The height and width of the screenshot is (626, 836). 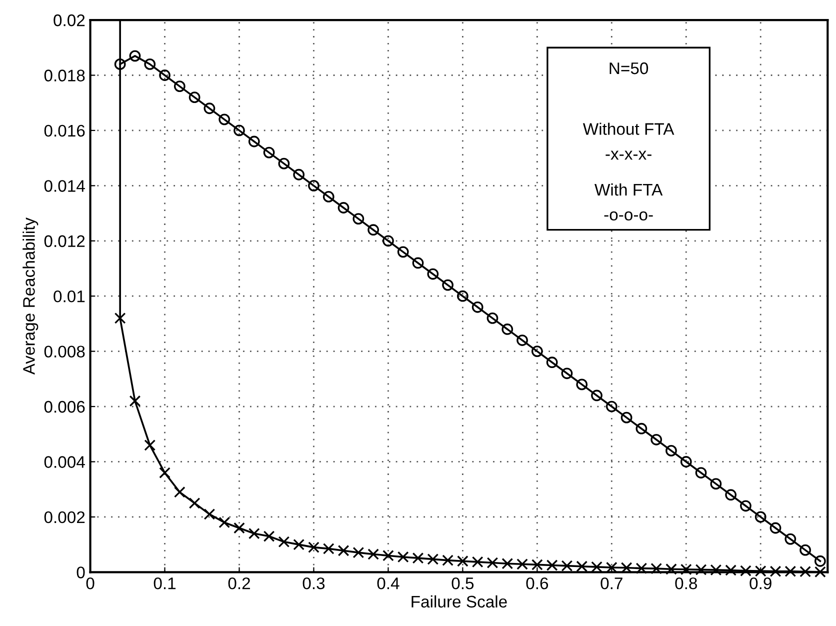 What do you see at coordinates (64, 186) in the screenshot?
I see `y-tick-label: 0.014` at bounding box center [64, 186].